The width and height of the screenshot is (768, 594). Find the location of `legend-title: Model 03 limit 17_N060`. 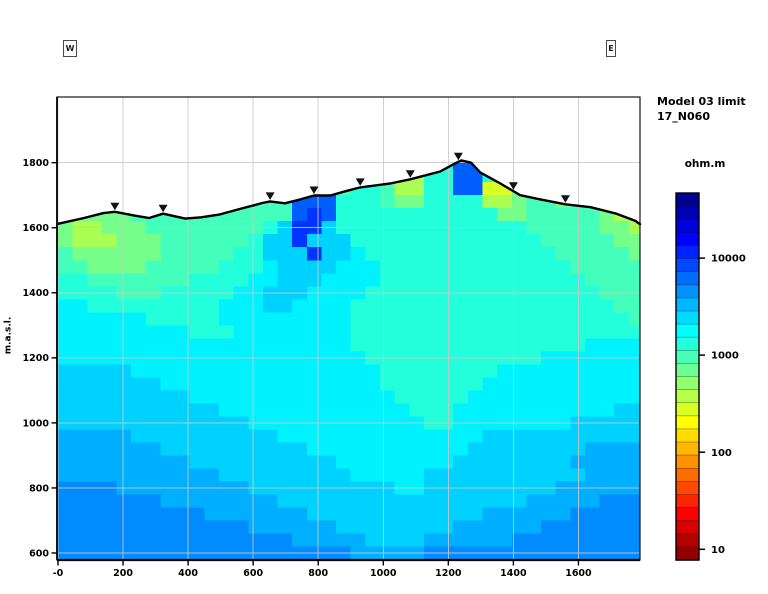

legend-title: Model 03 limit 17_N060 is located at coordinates (701, 109).